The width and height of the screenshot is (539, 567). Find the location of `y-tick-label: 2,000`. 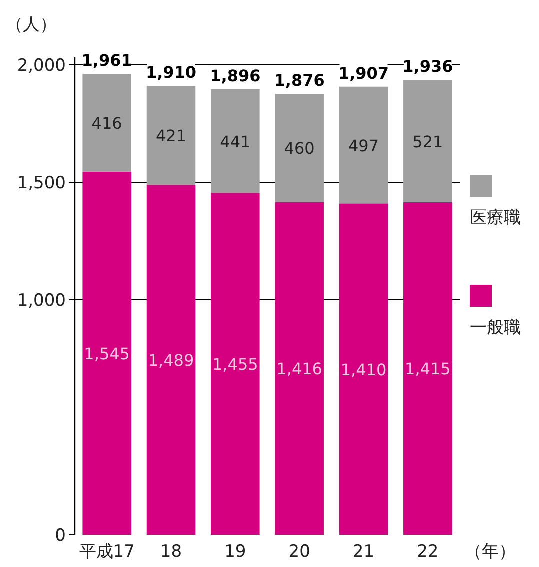

y-tick-label: 2,000 is located at coordinates (41, 66).